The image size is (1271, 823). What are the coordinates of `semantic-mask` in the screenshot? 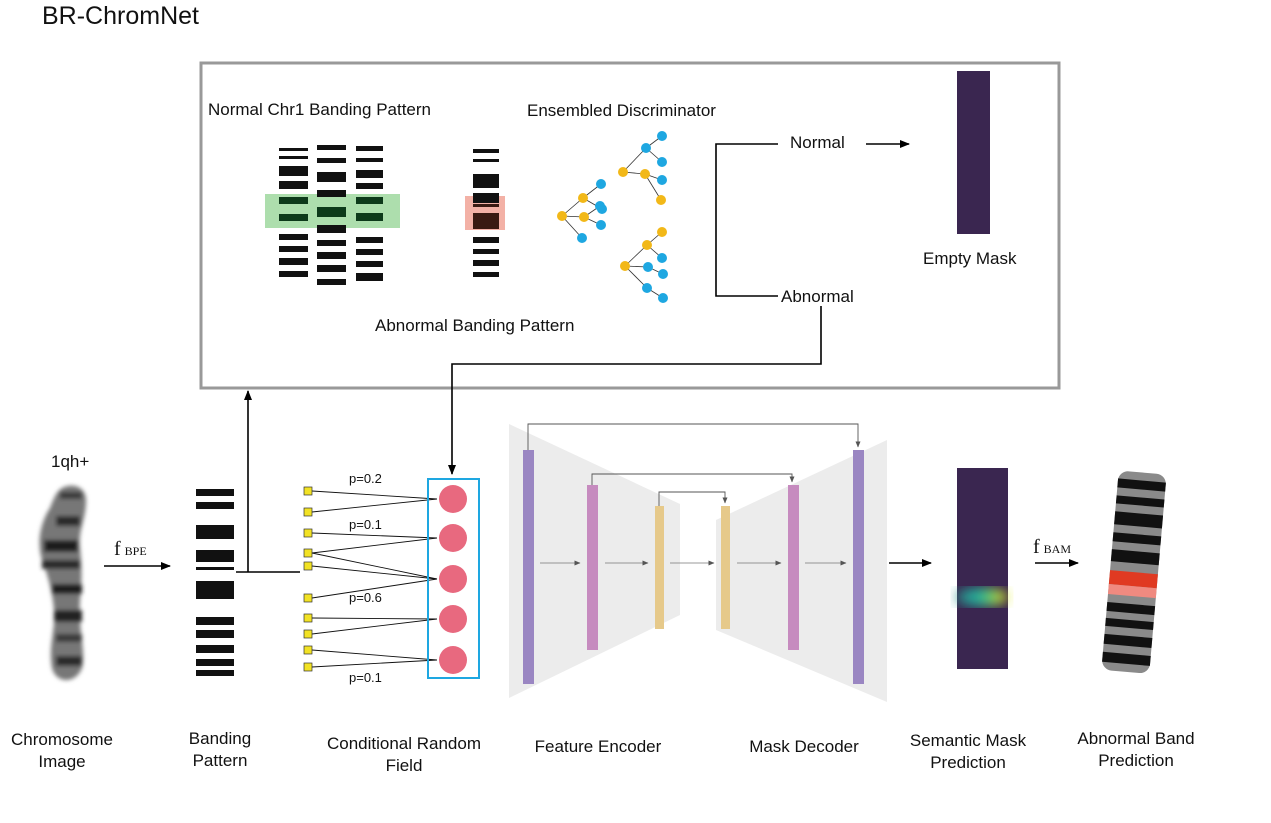 It's located at (982, 568).